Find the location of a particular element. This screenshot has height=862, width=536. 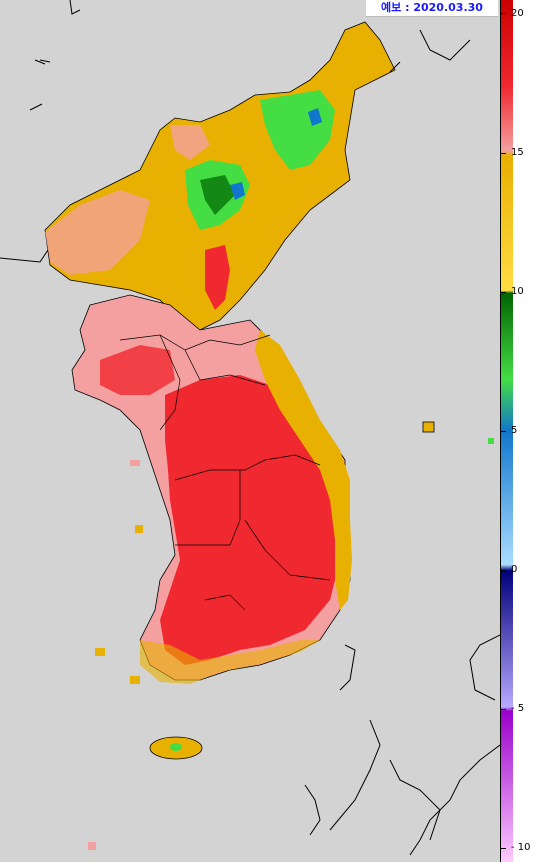

far-islands is located at coordinates (92, 846).